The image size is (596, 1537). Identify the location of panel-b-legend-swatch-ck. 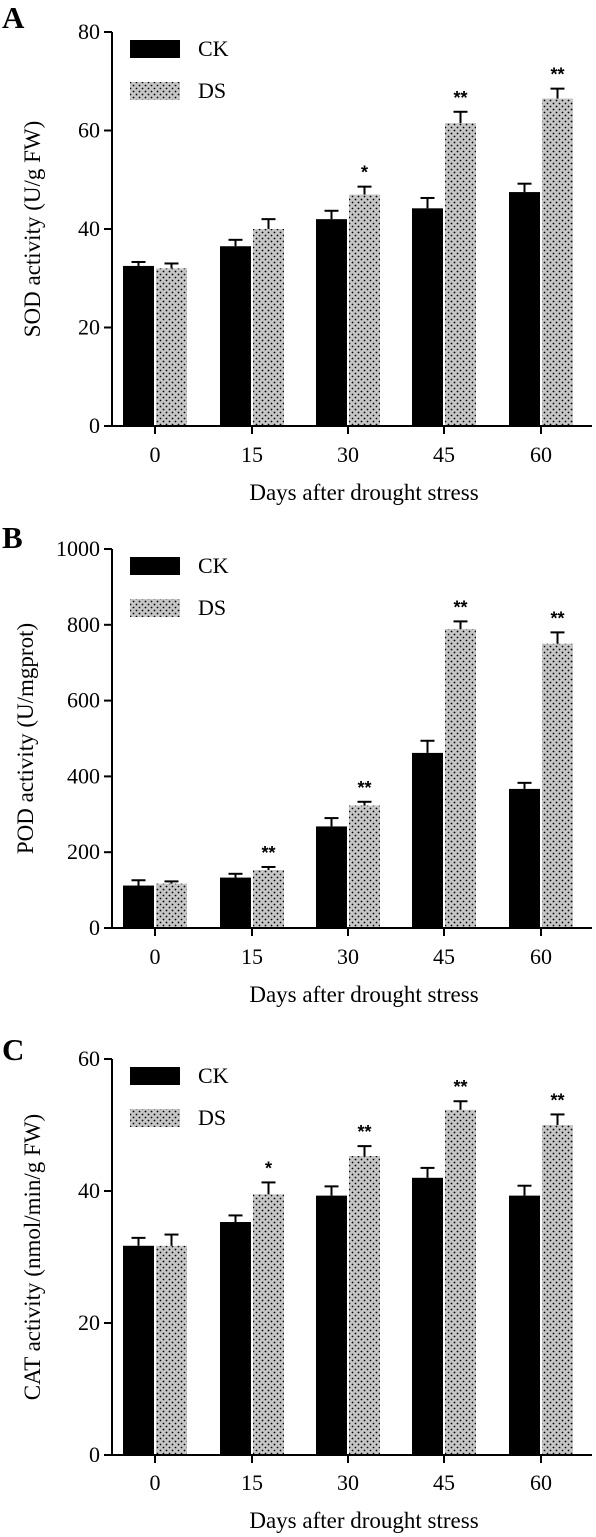
(155, 566).